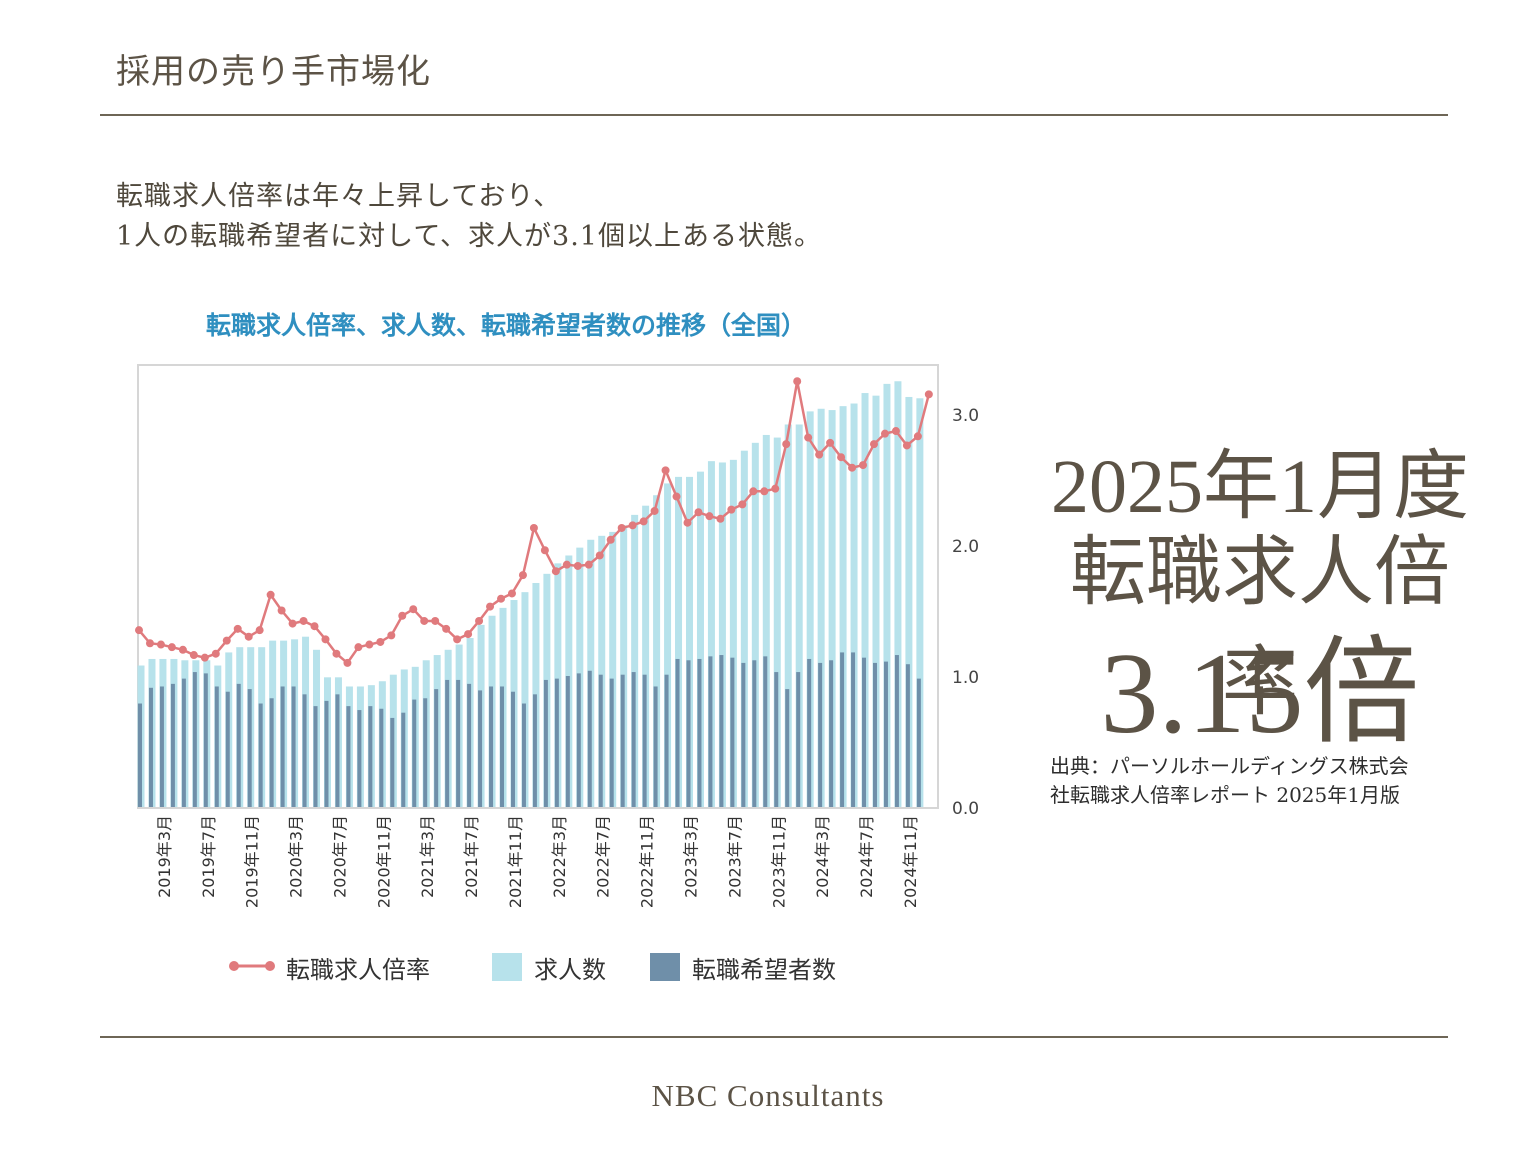 This screenshot has height=1152, width=1536. What do you see at coordinates (469, 236) in the screenshot?
I see `subtitle-line-2: 1人の転職希望者に対して、求人が3.1個以上ある状態。` at bounding box center [469, 236].